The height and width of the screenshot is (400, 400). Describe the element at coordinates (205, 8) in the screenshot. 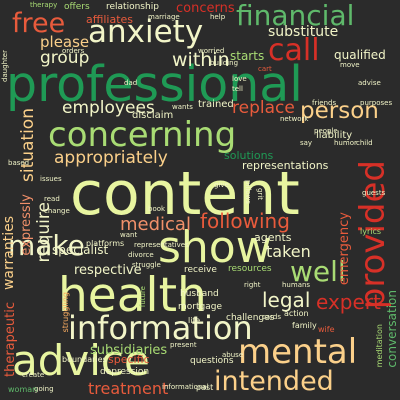

I see `word-concerns: concerns` at that location.